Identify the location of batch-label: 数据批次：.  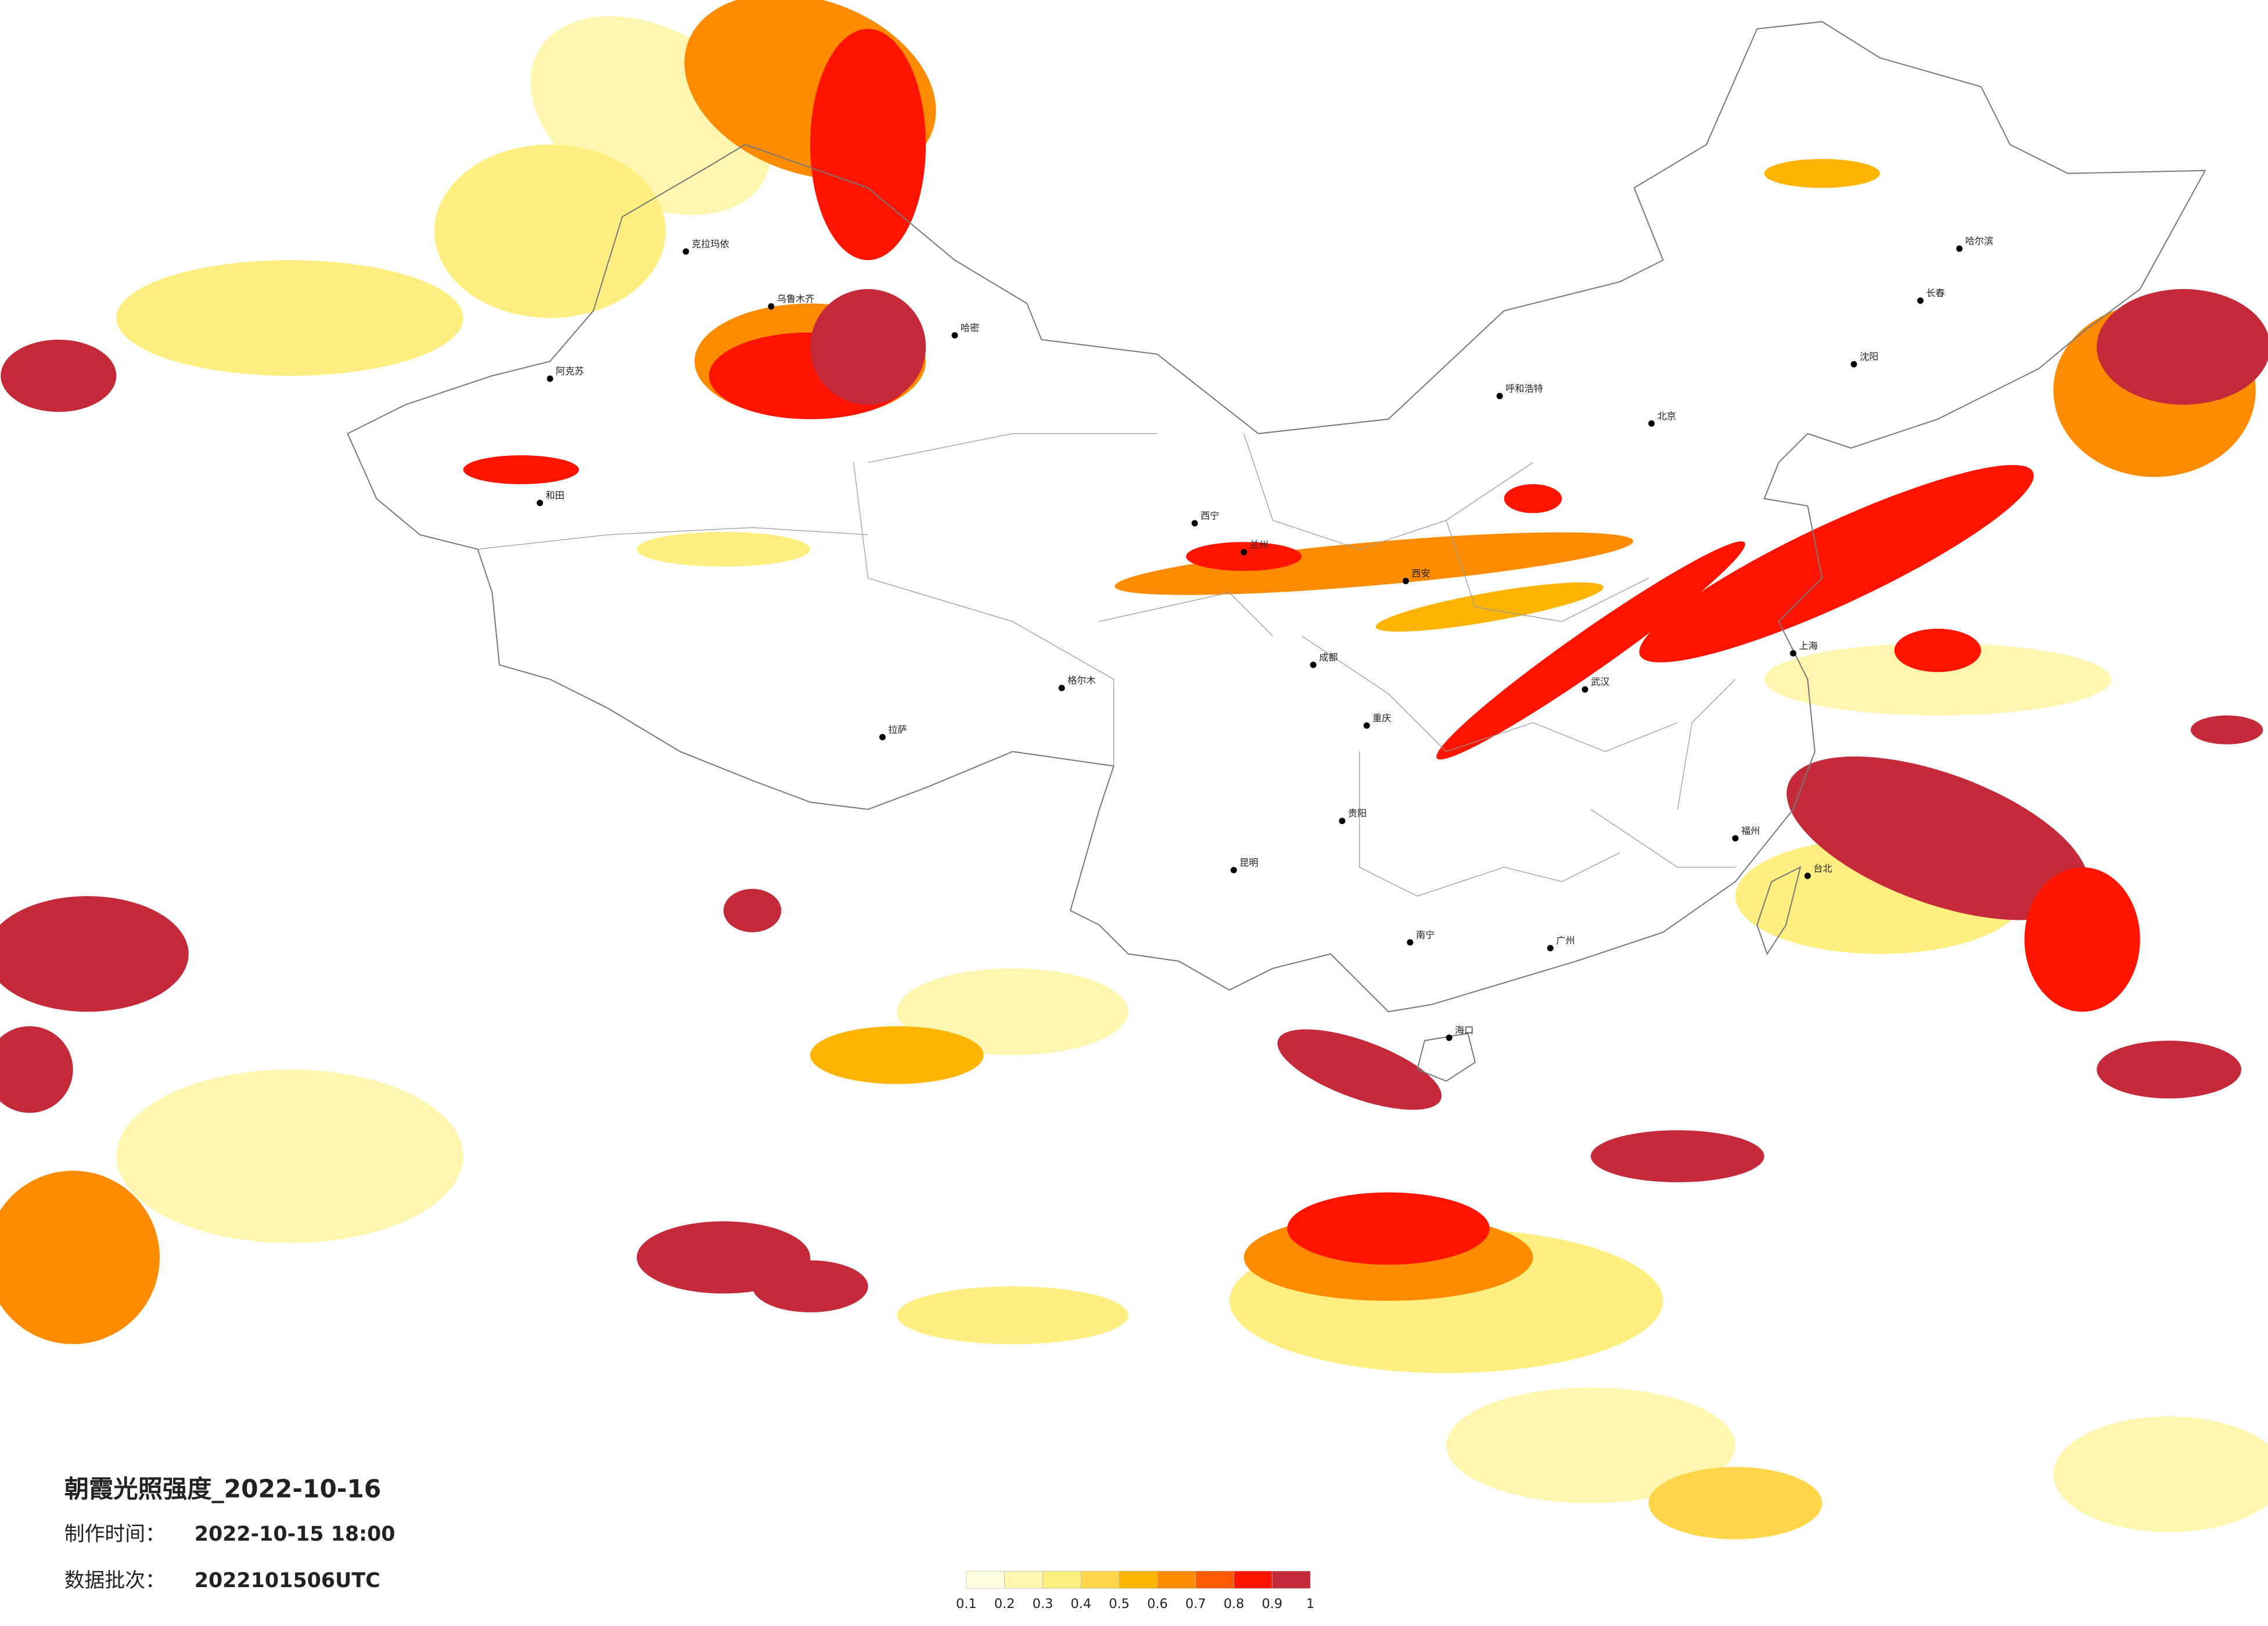
(115, 1581).